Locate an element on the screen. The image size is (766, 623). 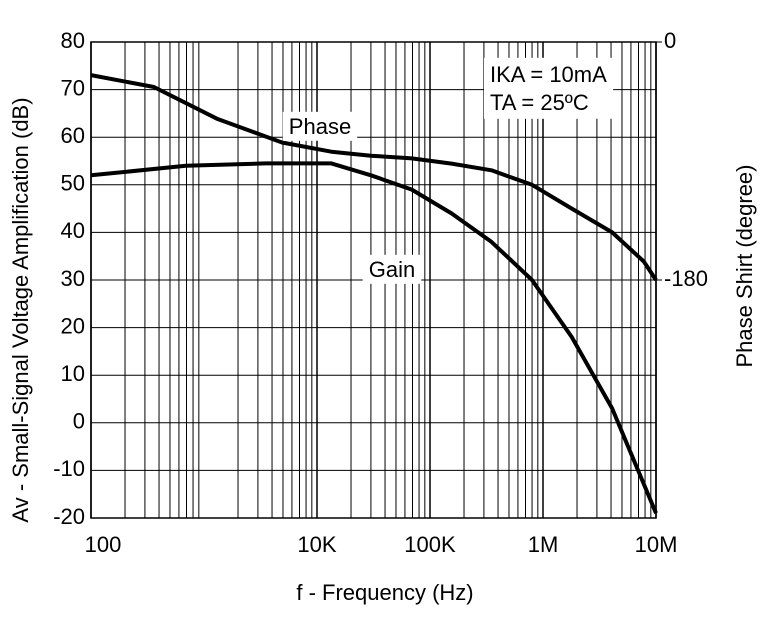
y-tick-label: 20 is located at coordinates (73, 325).